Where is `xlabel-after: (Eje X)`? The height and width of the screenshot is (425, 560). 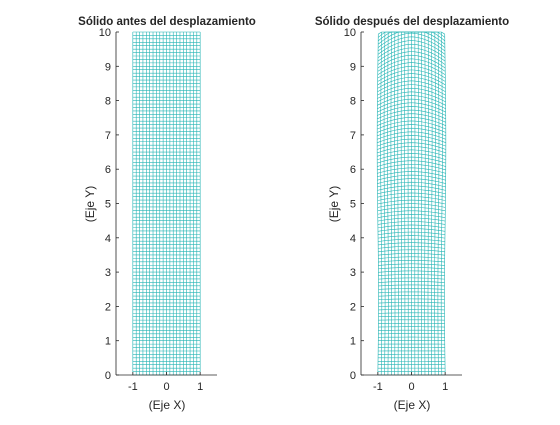
xlabel-after: (Eje X) is located at coordinates (412, 405).